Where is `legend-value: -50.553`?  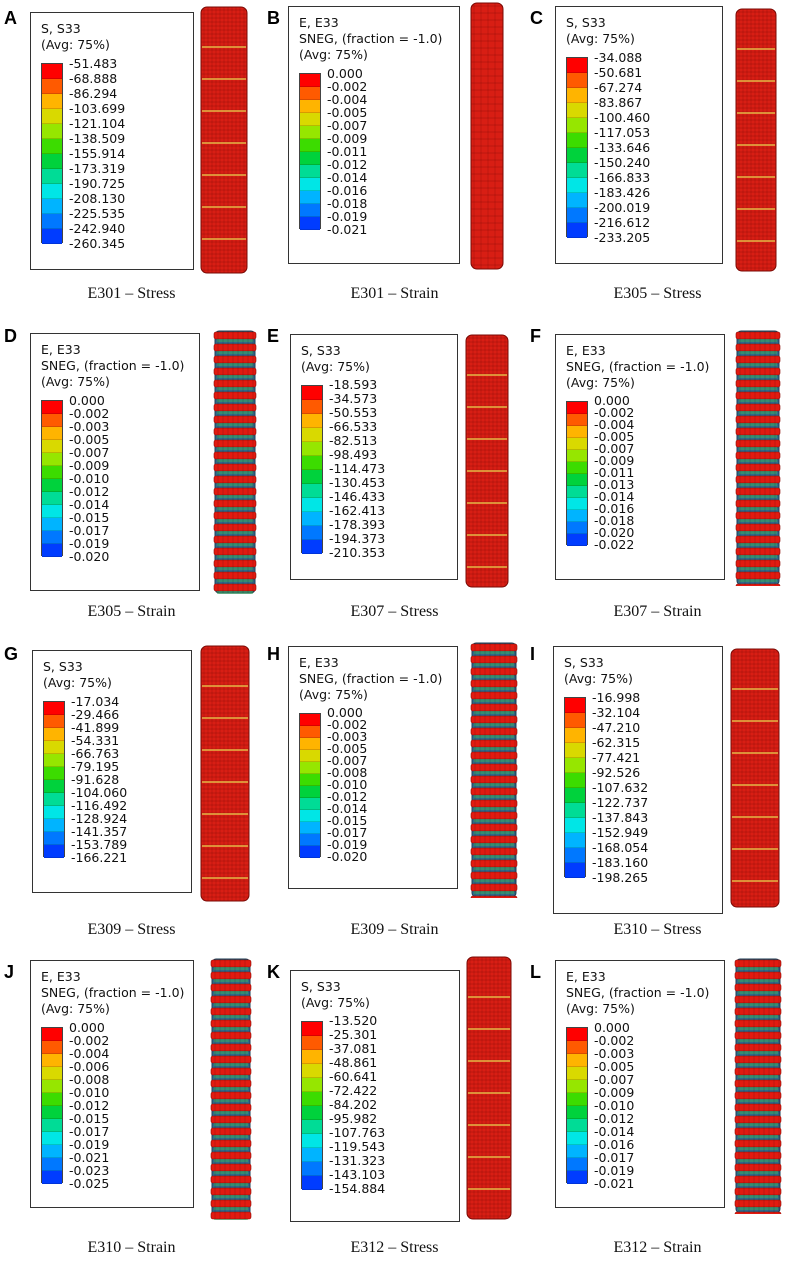
legend-value: -50.553 is located at coordinates (353, 412).